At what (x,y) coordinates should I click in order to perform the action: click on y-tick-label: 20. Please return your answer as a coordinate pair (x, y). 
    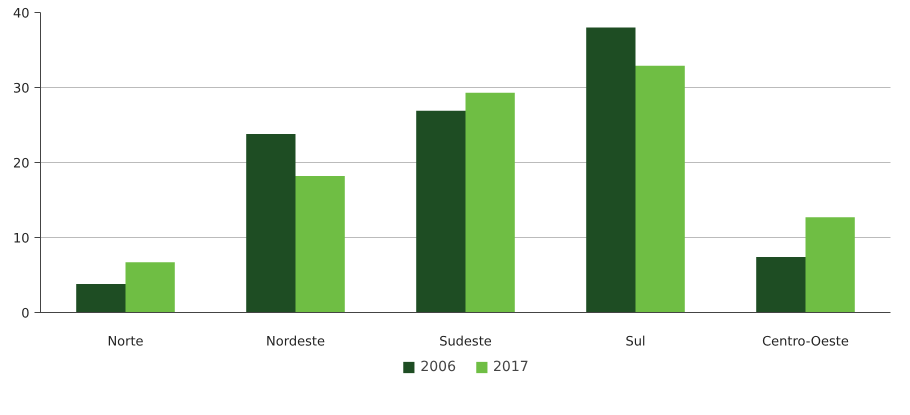
    Looking at the image, I should click on (21, 164).